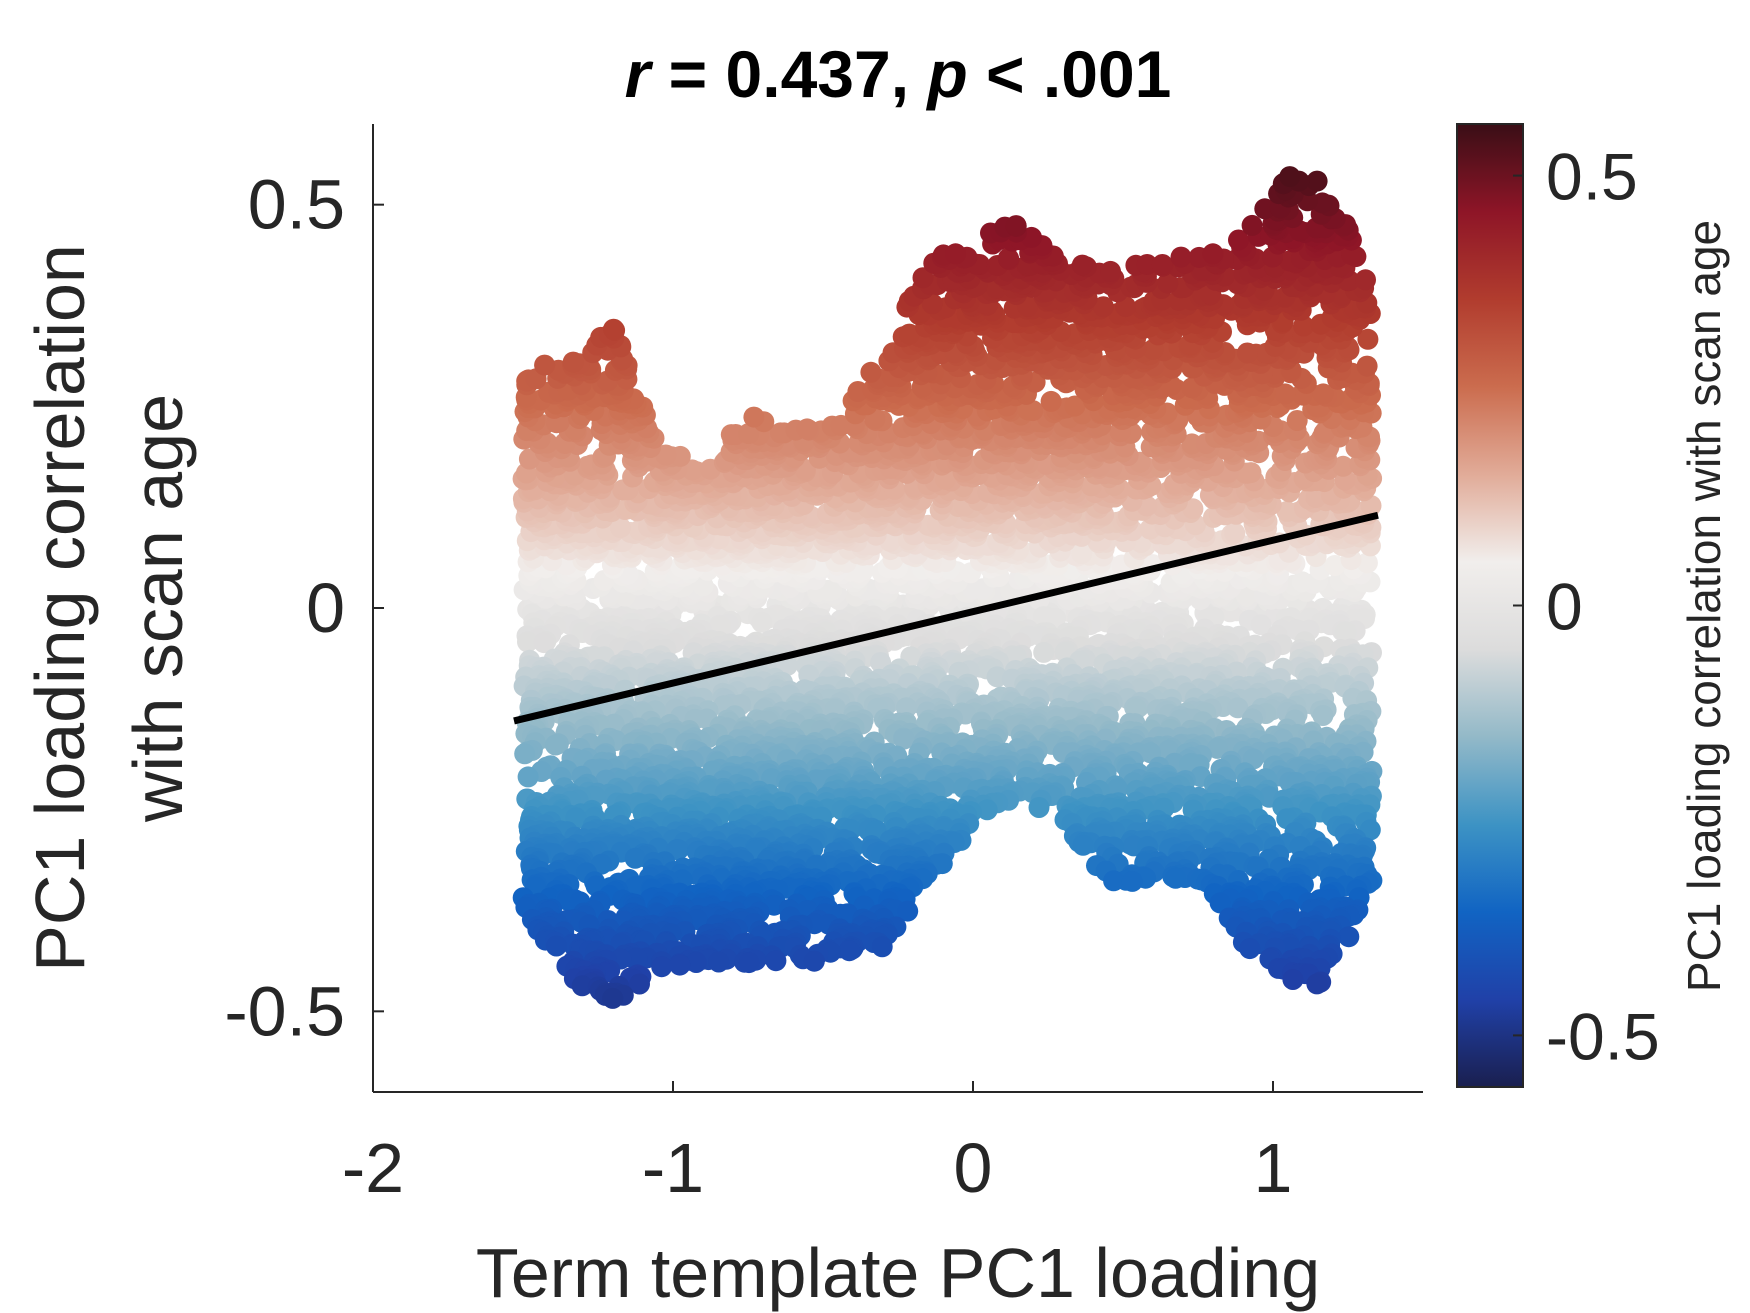 Image resolution: width=1750 pixels, height=1313 pixels. I want to click on title-r-value: = 0.437,, so click(788, 74).